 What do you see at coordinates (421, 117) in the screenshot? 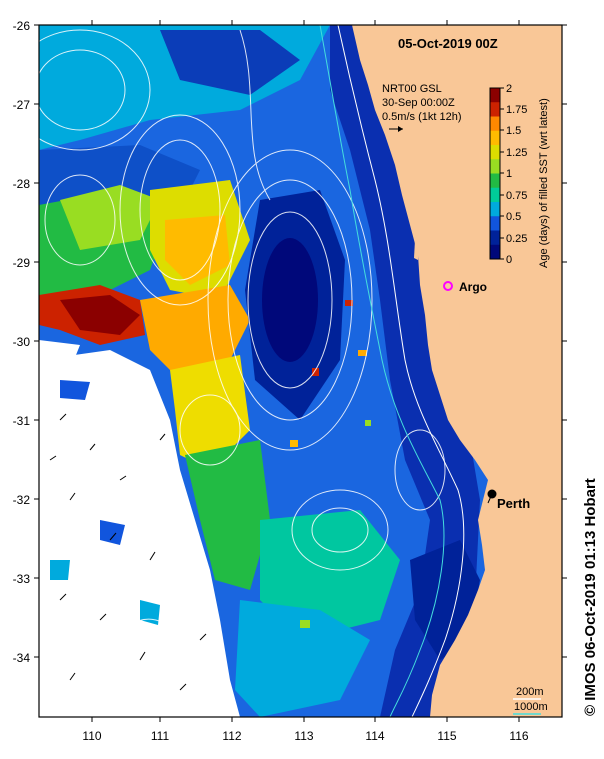
I see `legend-scale: 0.5m/s (1kt 12h)` at bounding box center [421, 117].